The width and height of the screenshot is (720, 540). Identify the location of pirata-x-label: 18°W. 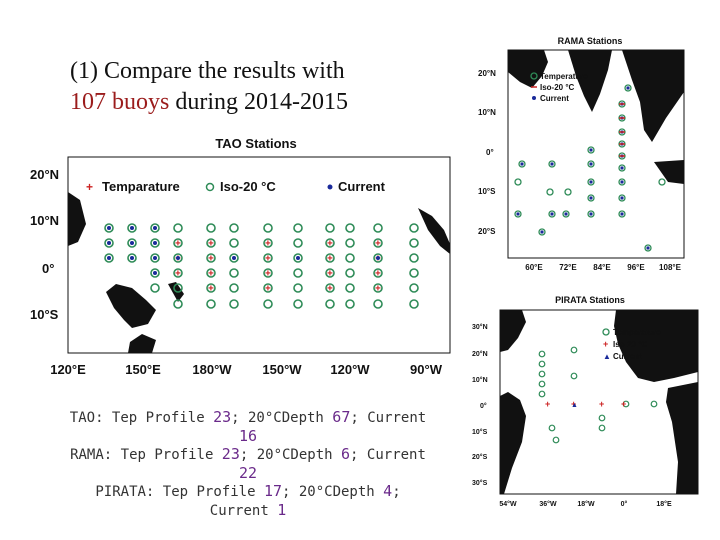
(586, 504).